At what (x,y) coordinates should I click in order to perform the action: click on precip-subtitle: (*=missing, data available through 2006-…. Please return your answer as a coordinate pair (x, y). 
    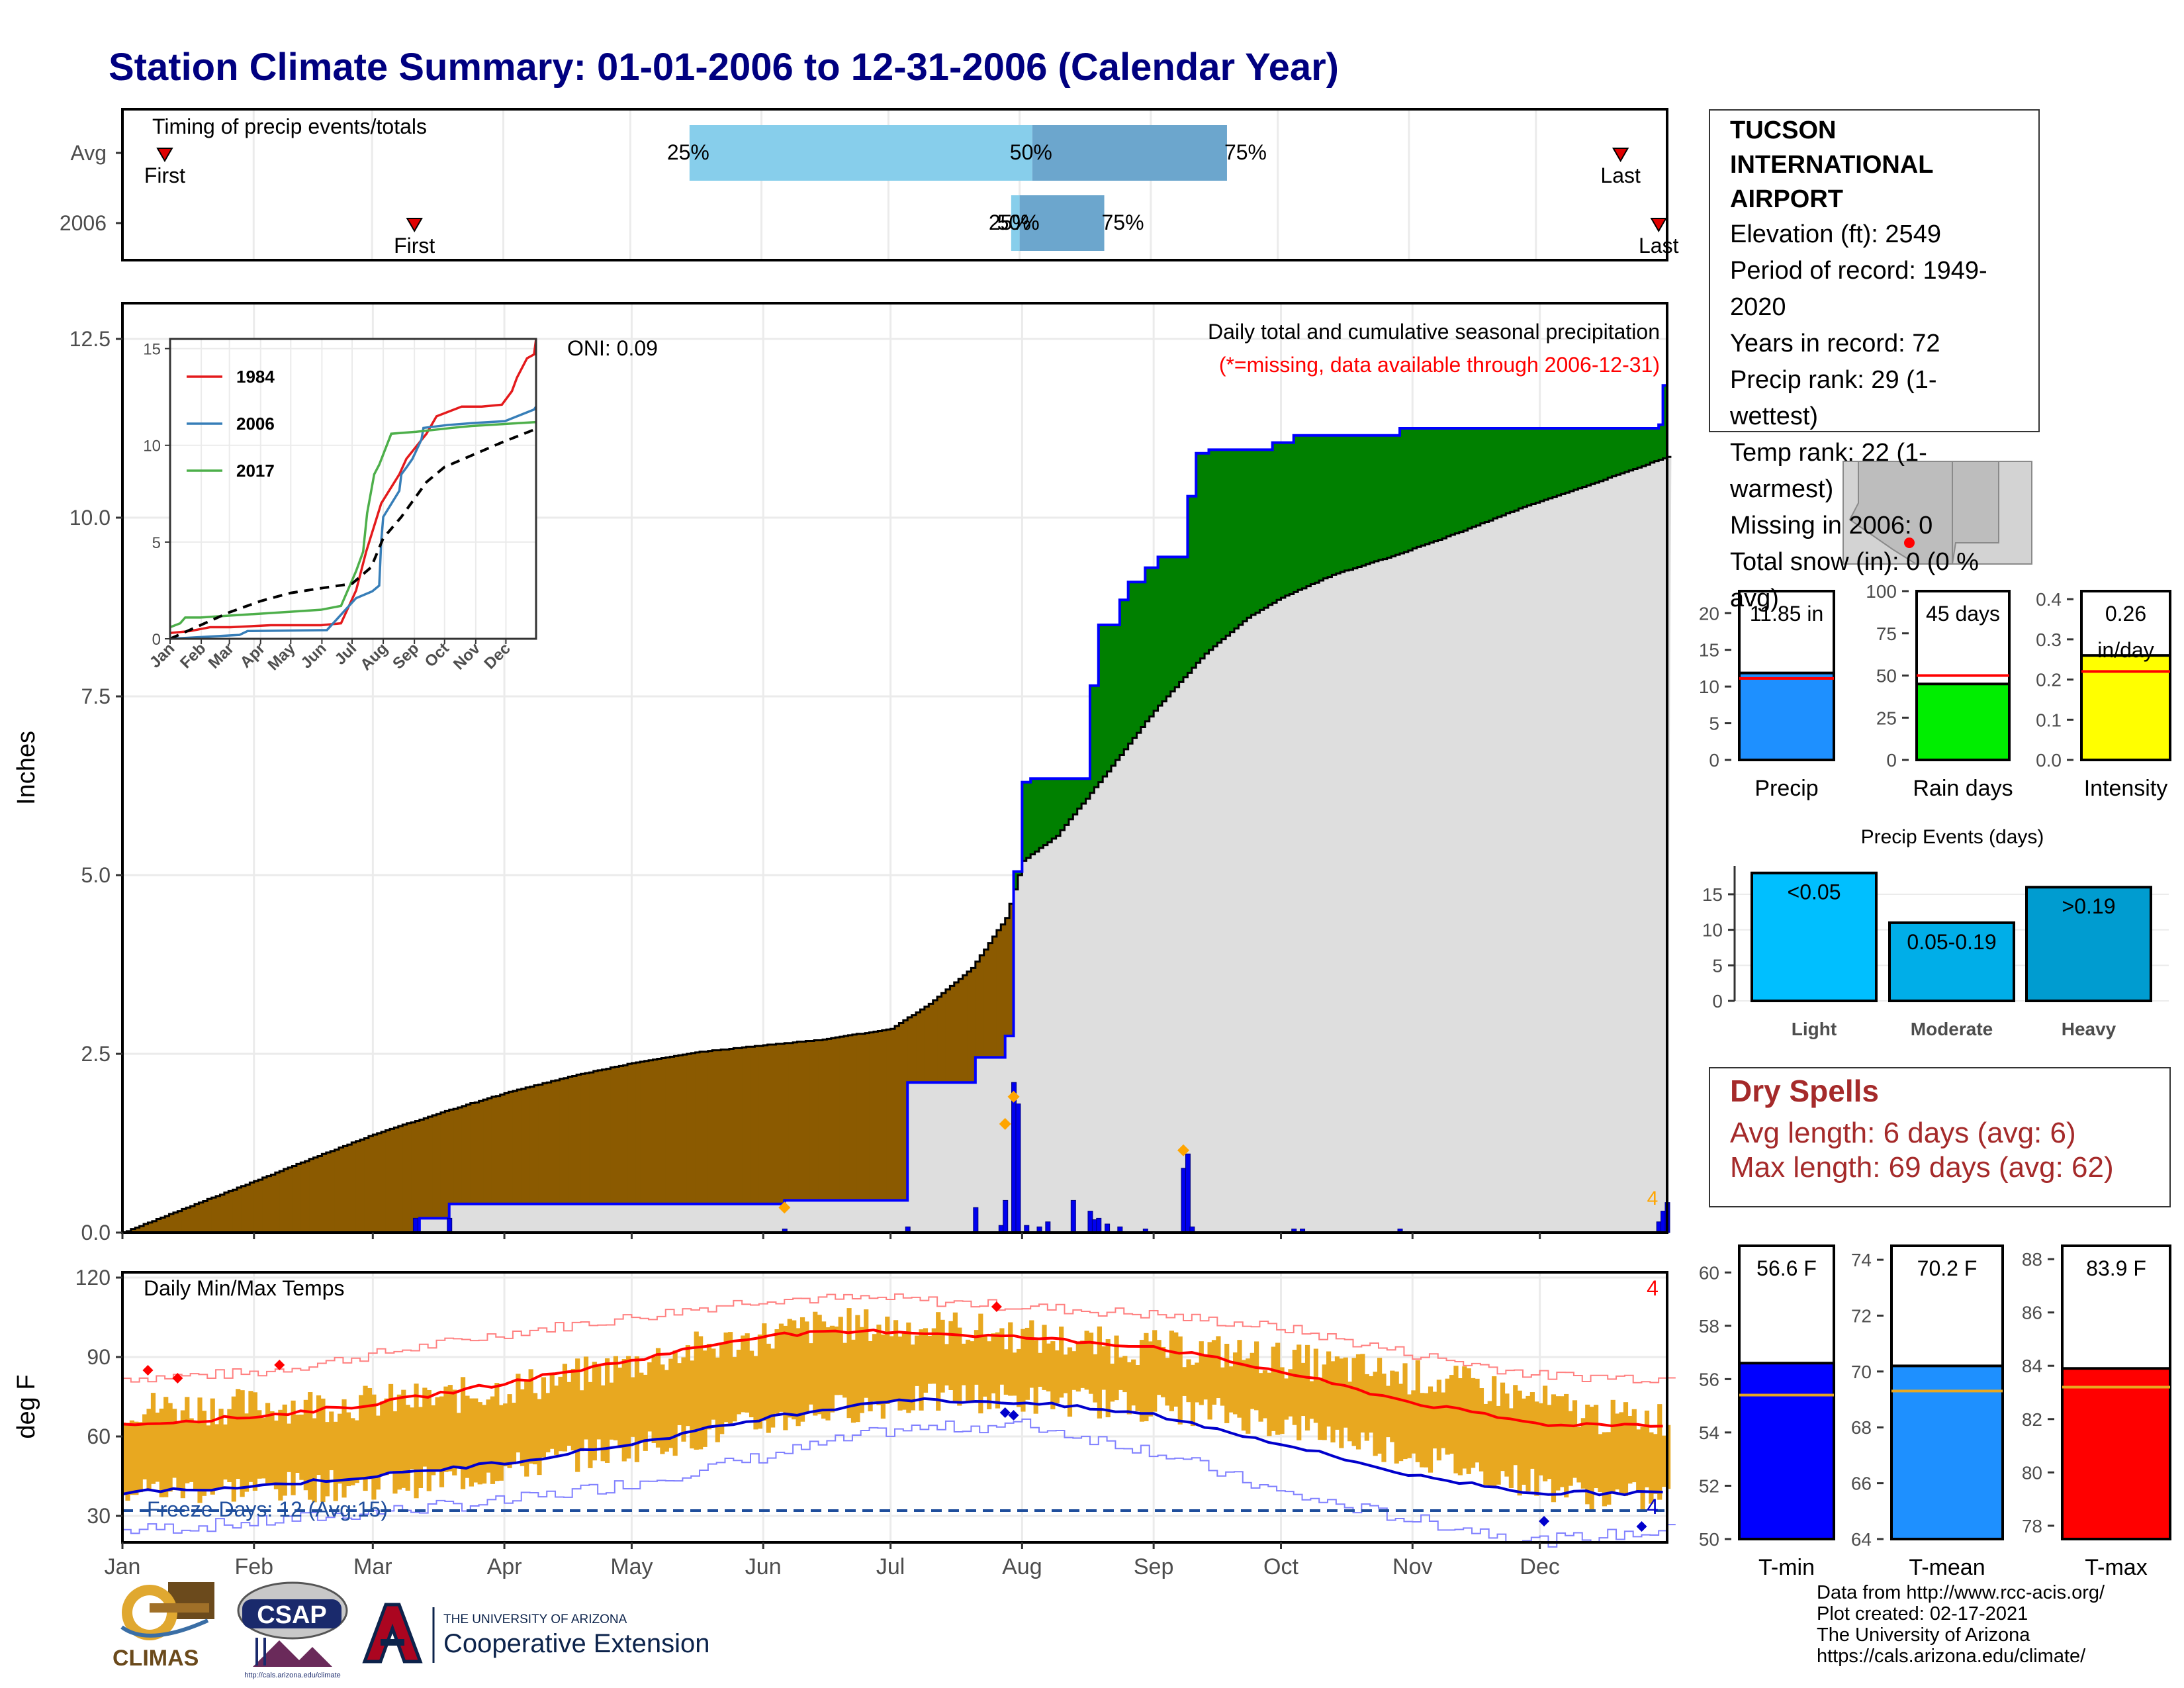
    Looking at the image, I should click on (1439, 365).